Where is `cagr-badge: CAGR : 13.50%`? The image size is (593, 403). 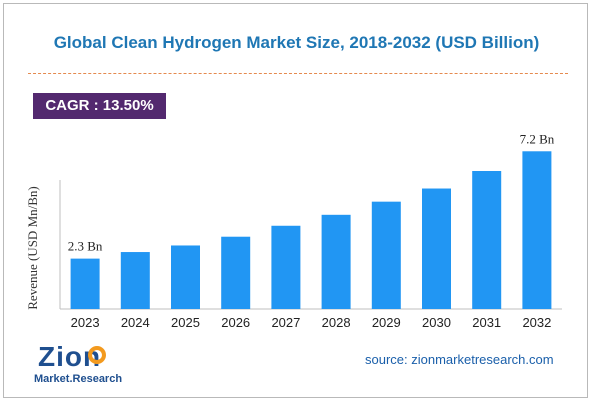
cagr-badge: CAGR : 13.50% is located at coordinates (99, 106).